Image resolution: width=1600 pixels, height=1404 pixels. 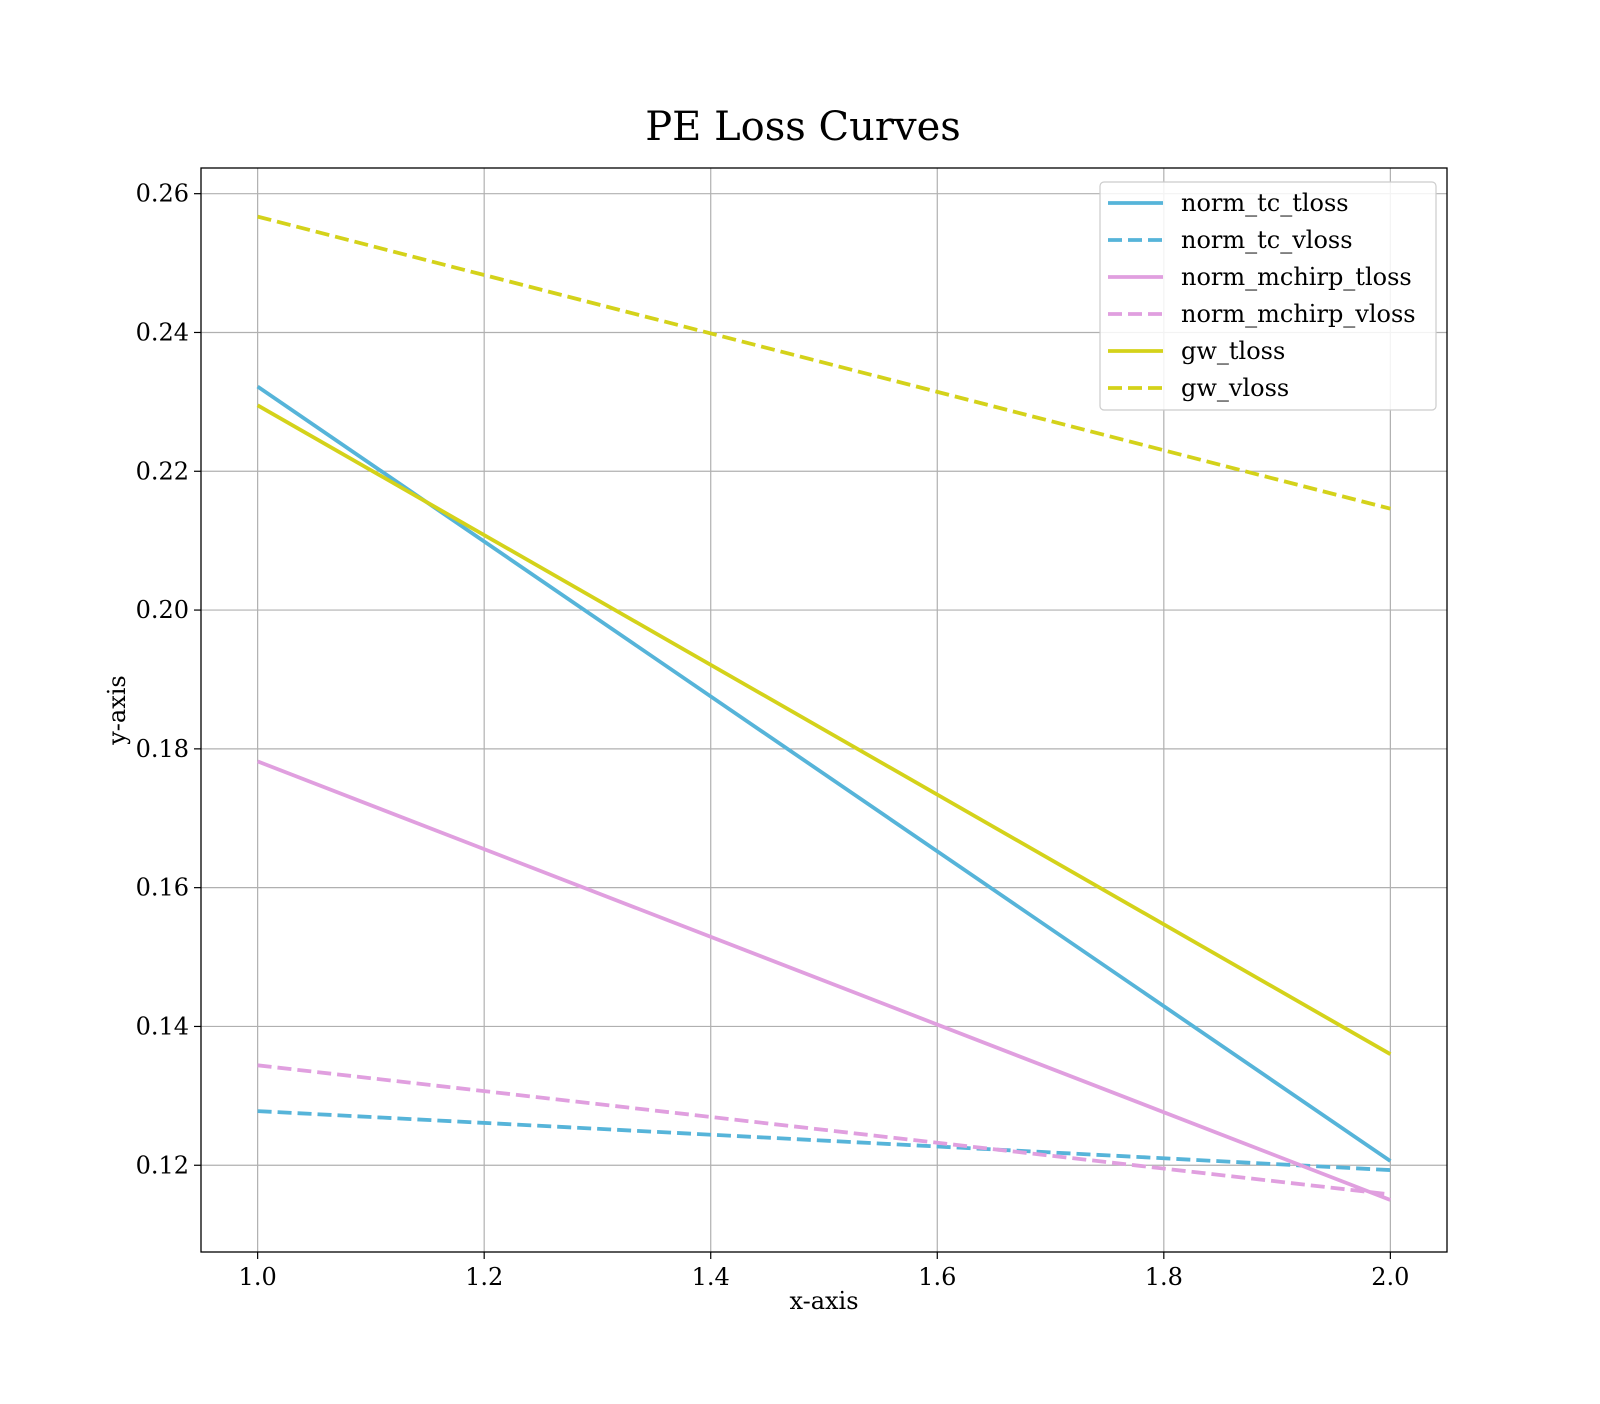 I want to click on series-line-norm-mchirp-vloss, so click(x=824, y=1130).